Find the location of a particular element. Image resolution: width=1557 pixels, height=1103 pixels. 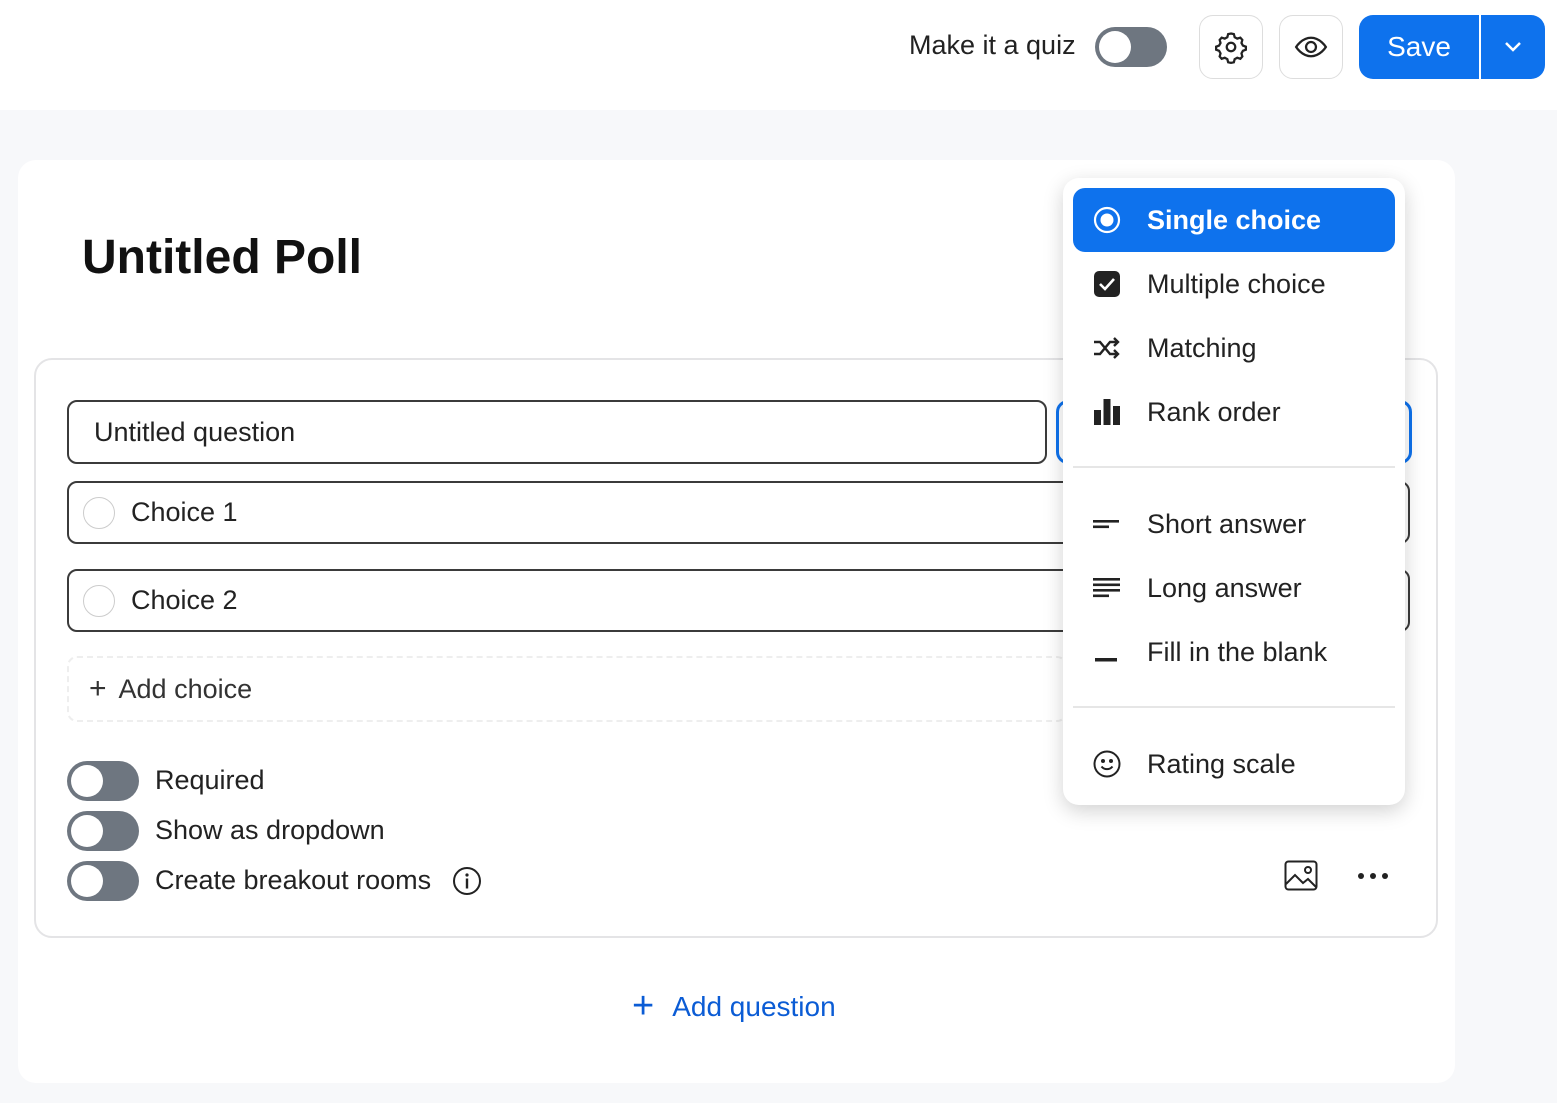

more-icon is located at coordinates (1373, 876).